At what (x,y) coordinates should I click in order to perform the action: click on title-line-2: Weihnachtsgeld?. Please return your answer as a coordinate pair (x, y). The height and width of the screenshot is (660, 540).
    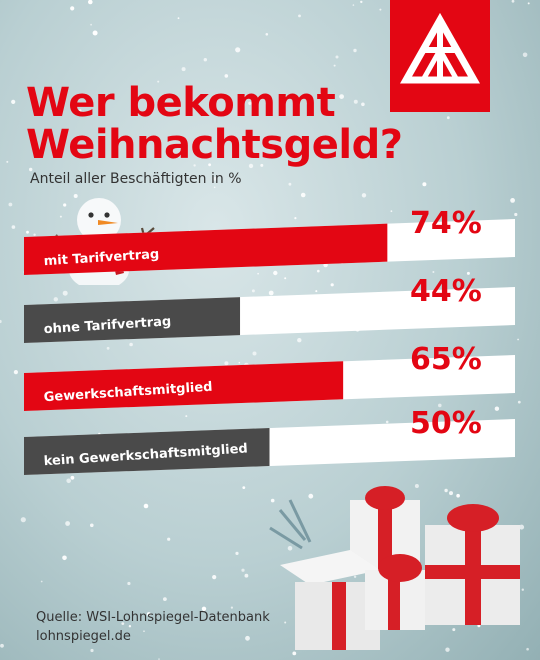
    Looking at the image, I should click on (214, 145).